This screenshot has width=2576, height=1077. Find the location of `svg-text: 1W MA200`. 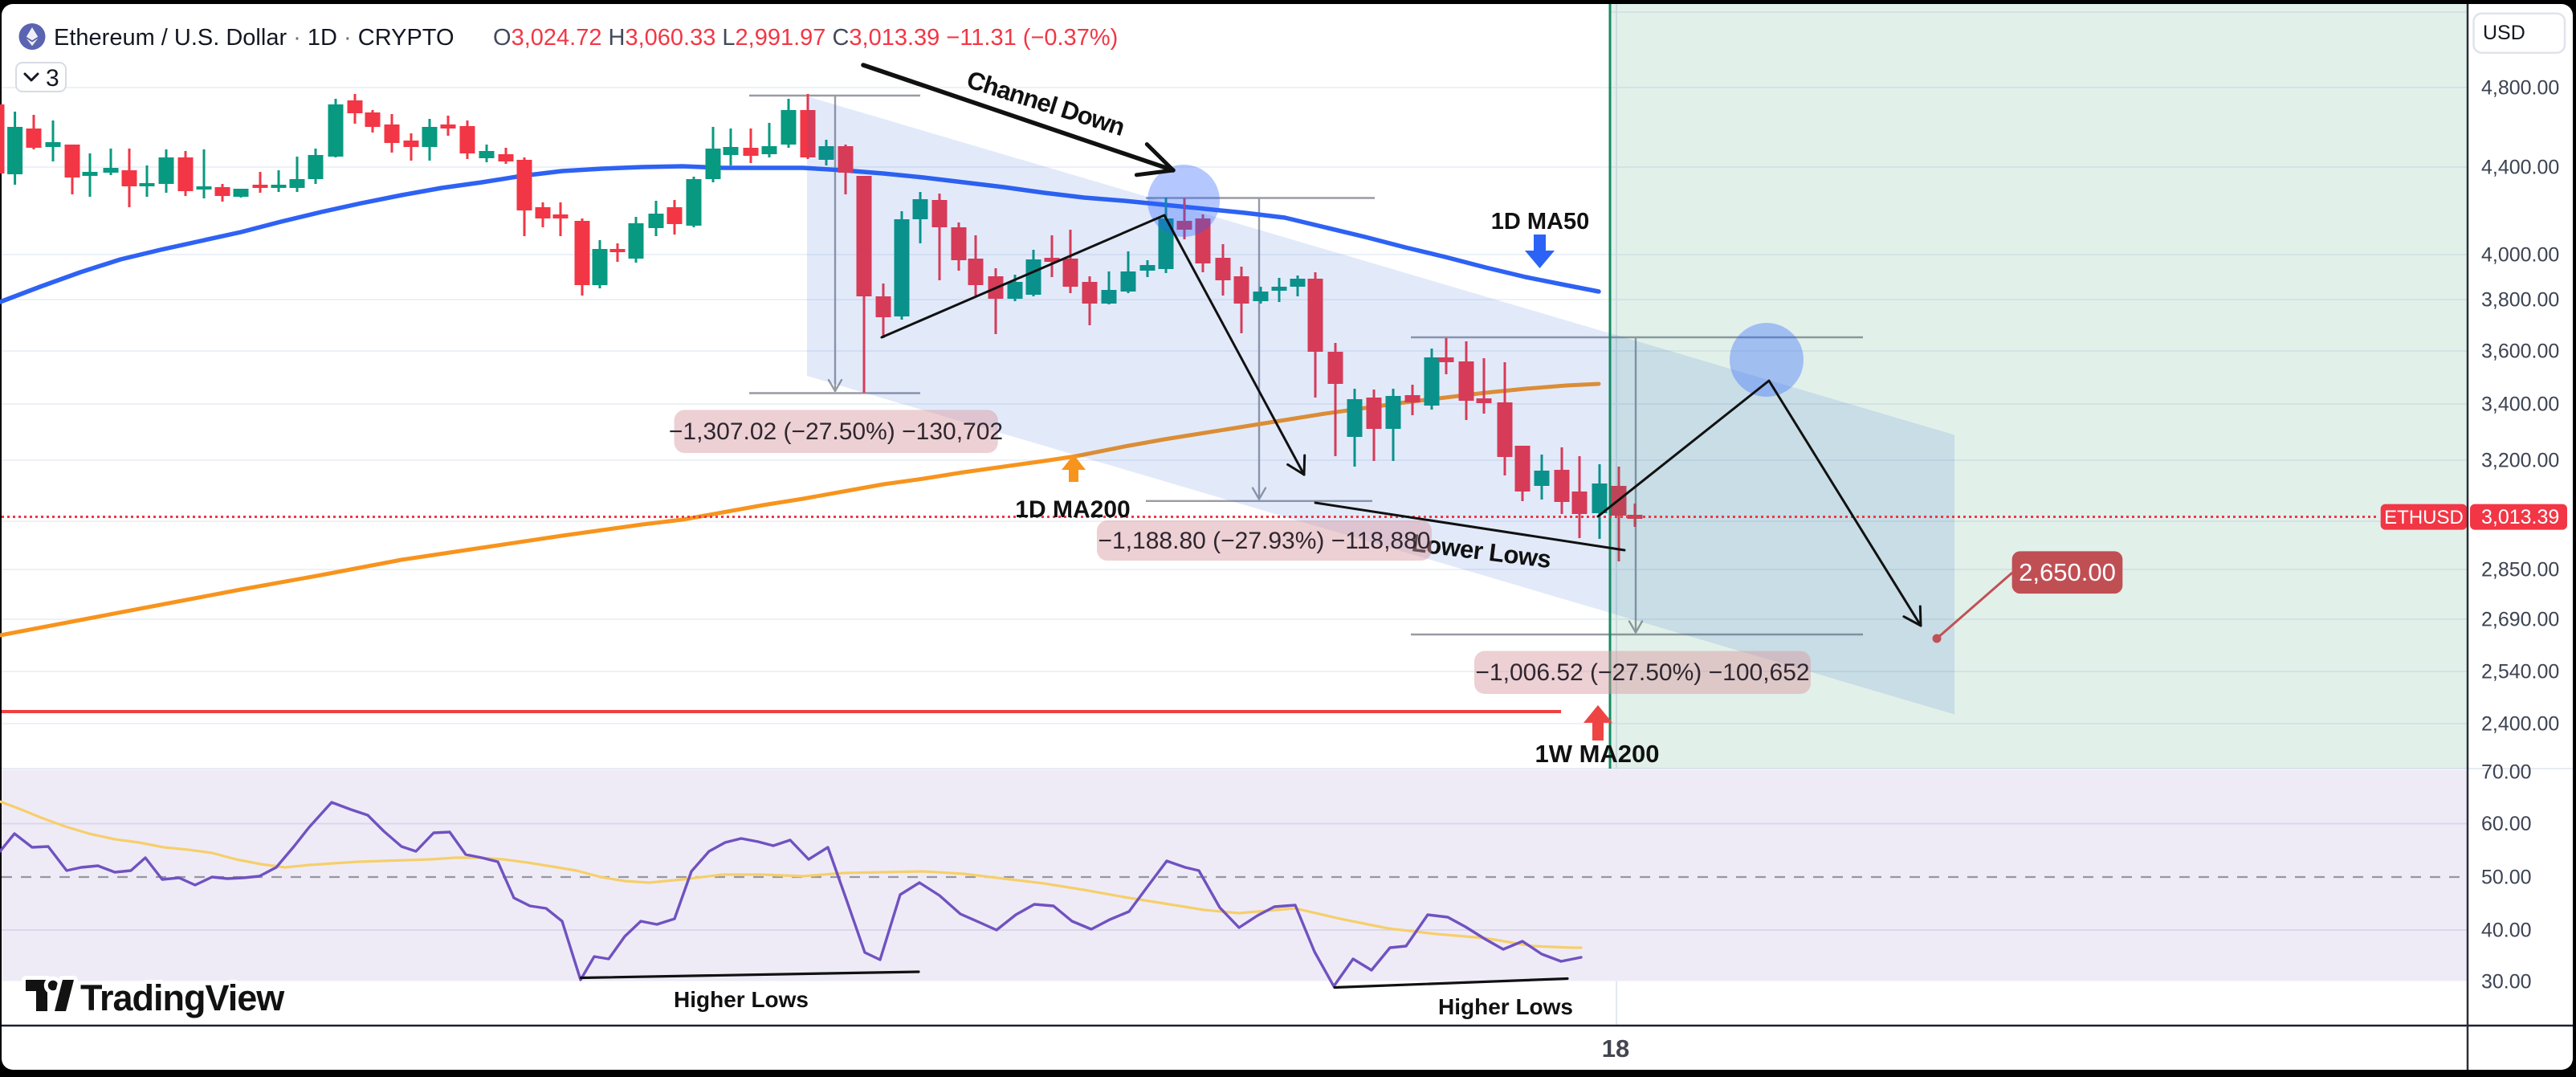

svg-text: 1W MA200 is located at coordinates (1597, 754).